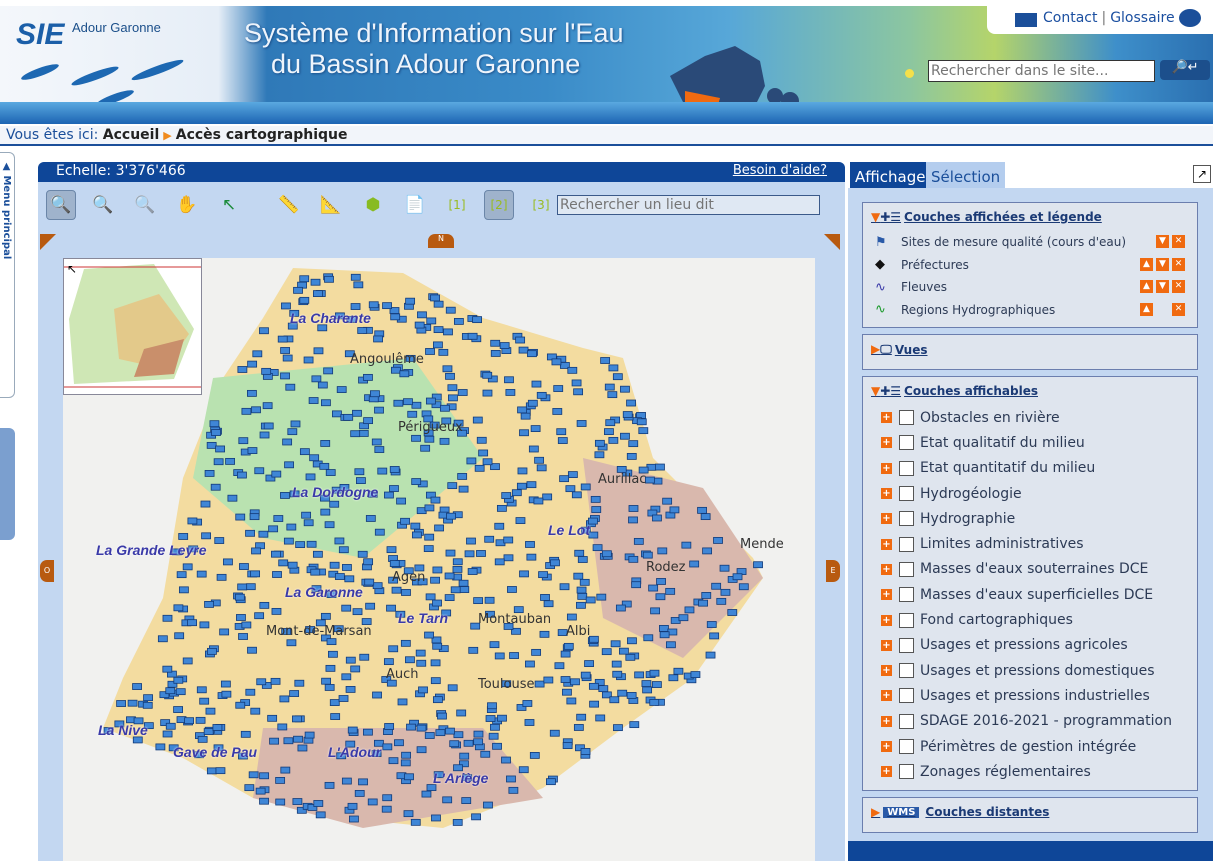  What do you see at coordinates (1178, 309) in the screenshot?
I see `remove-layer-button: ✕` at bounding box center [1178, 309].